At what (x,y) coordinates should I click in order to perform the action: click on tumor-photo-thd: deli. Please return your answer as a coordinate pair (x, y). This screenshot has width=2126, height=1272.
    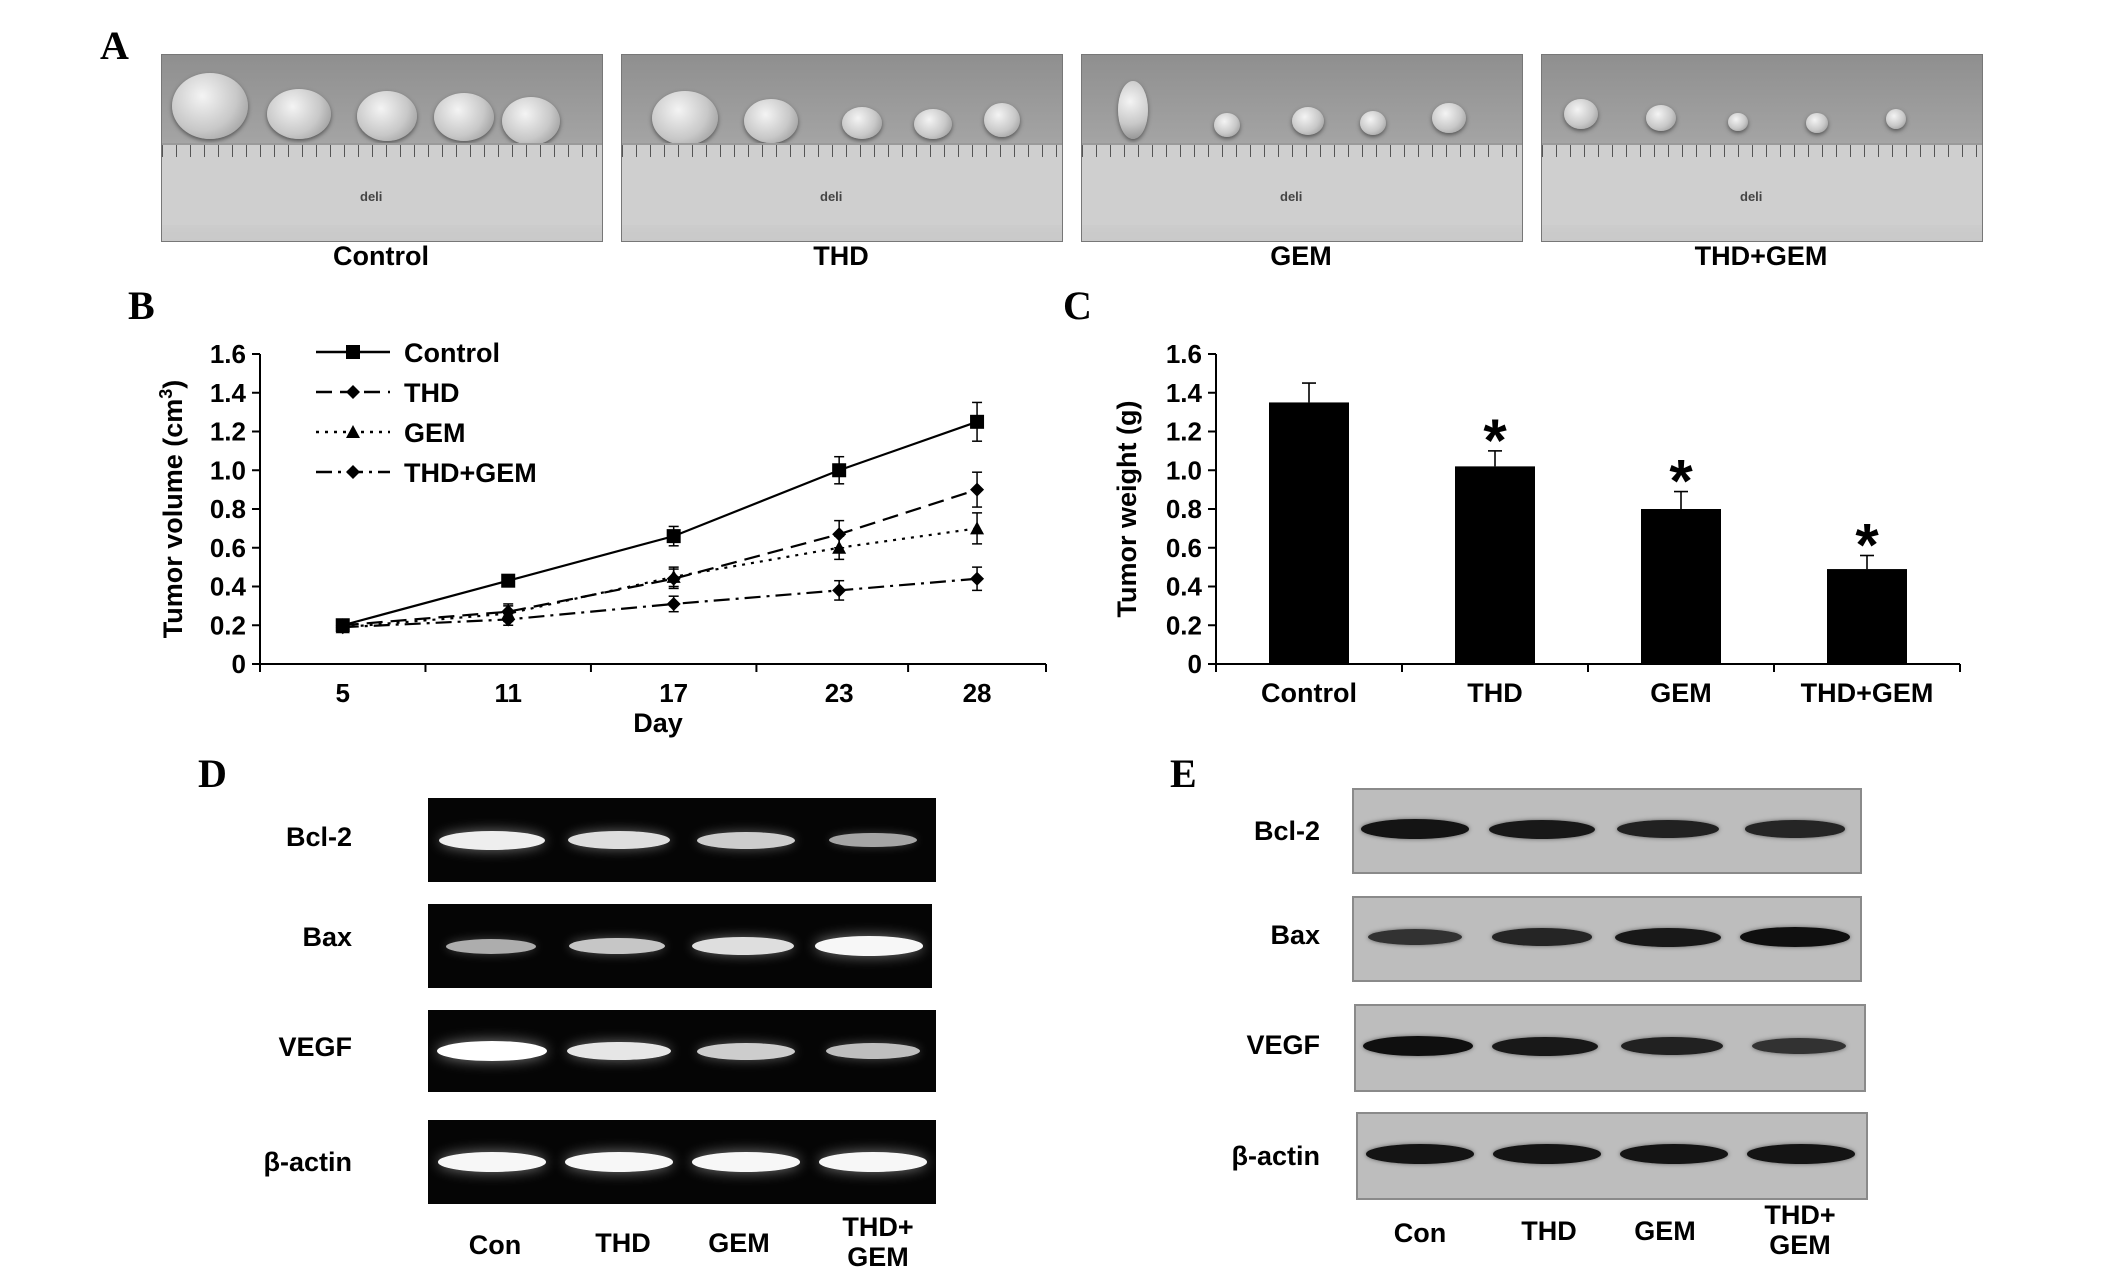
    Looking at the image, I should click on (842, 148).